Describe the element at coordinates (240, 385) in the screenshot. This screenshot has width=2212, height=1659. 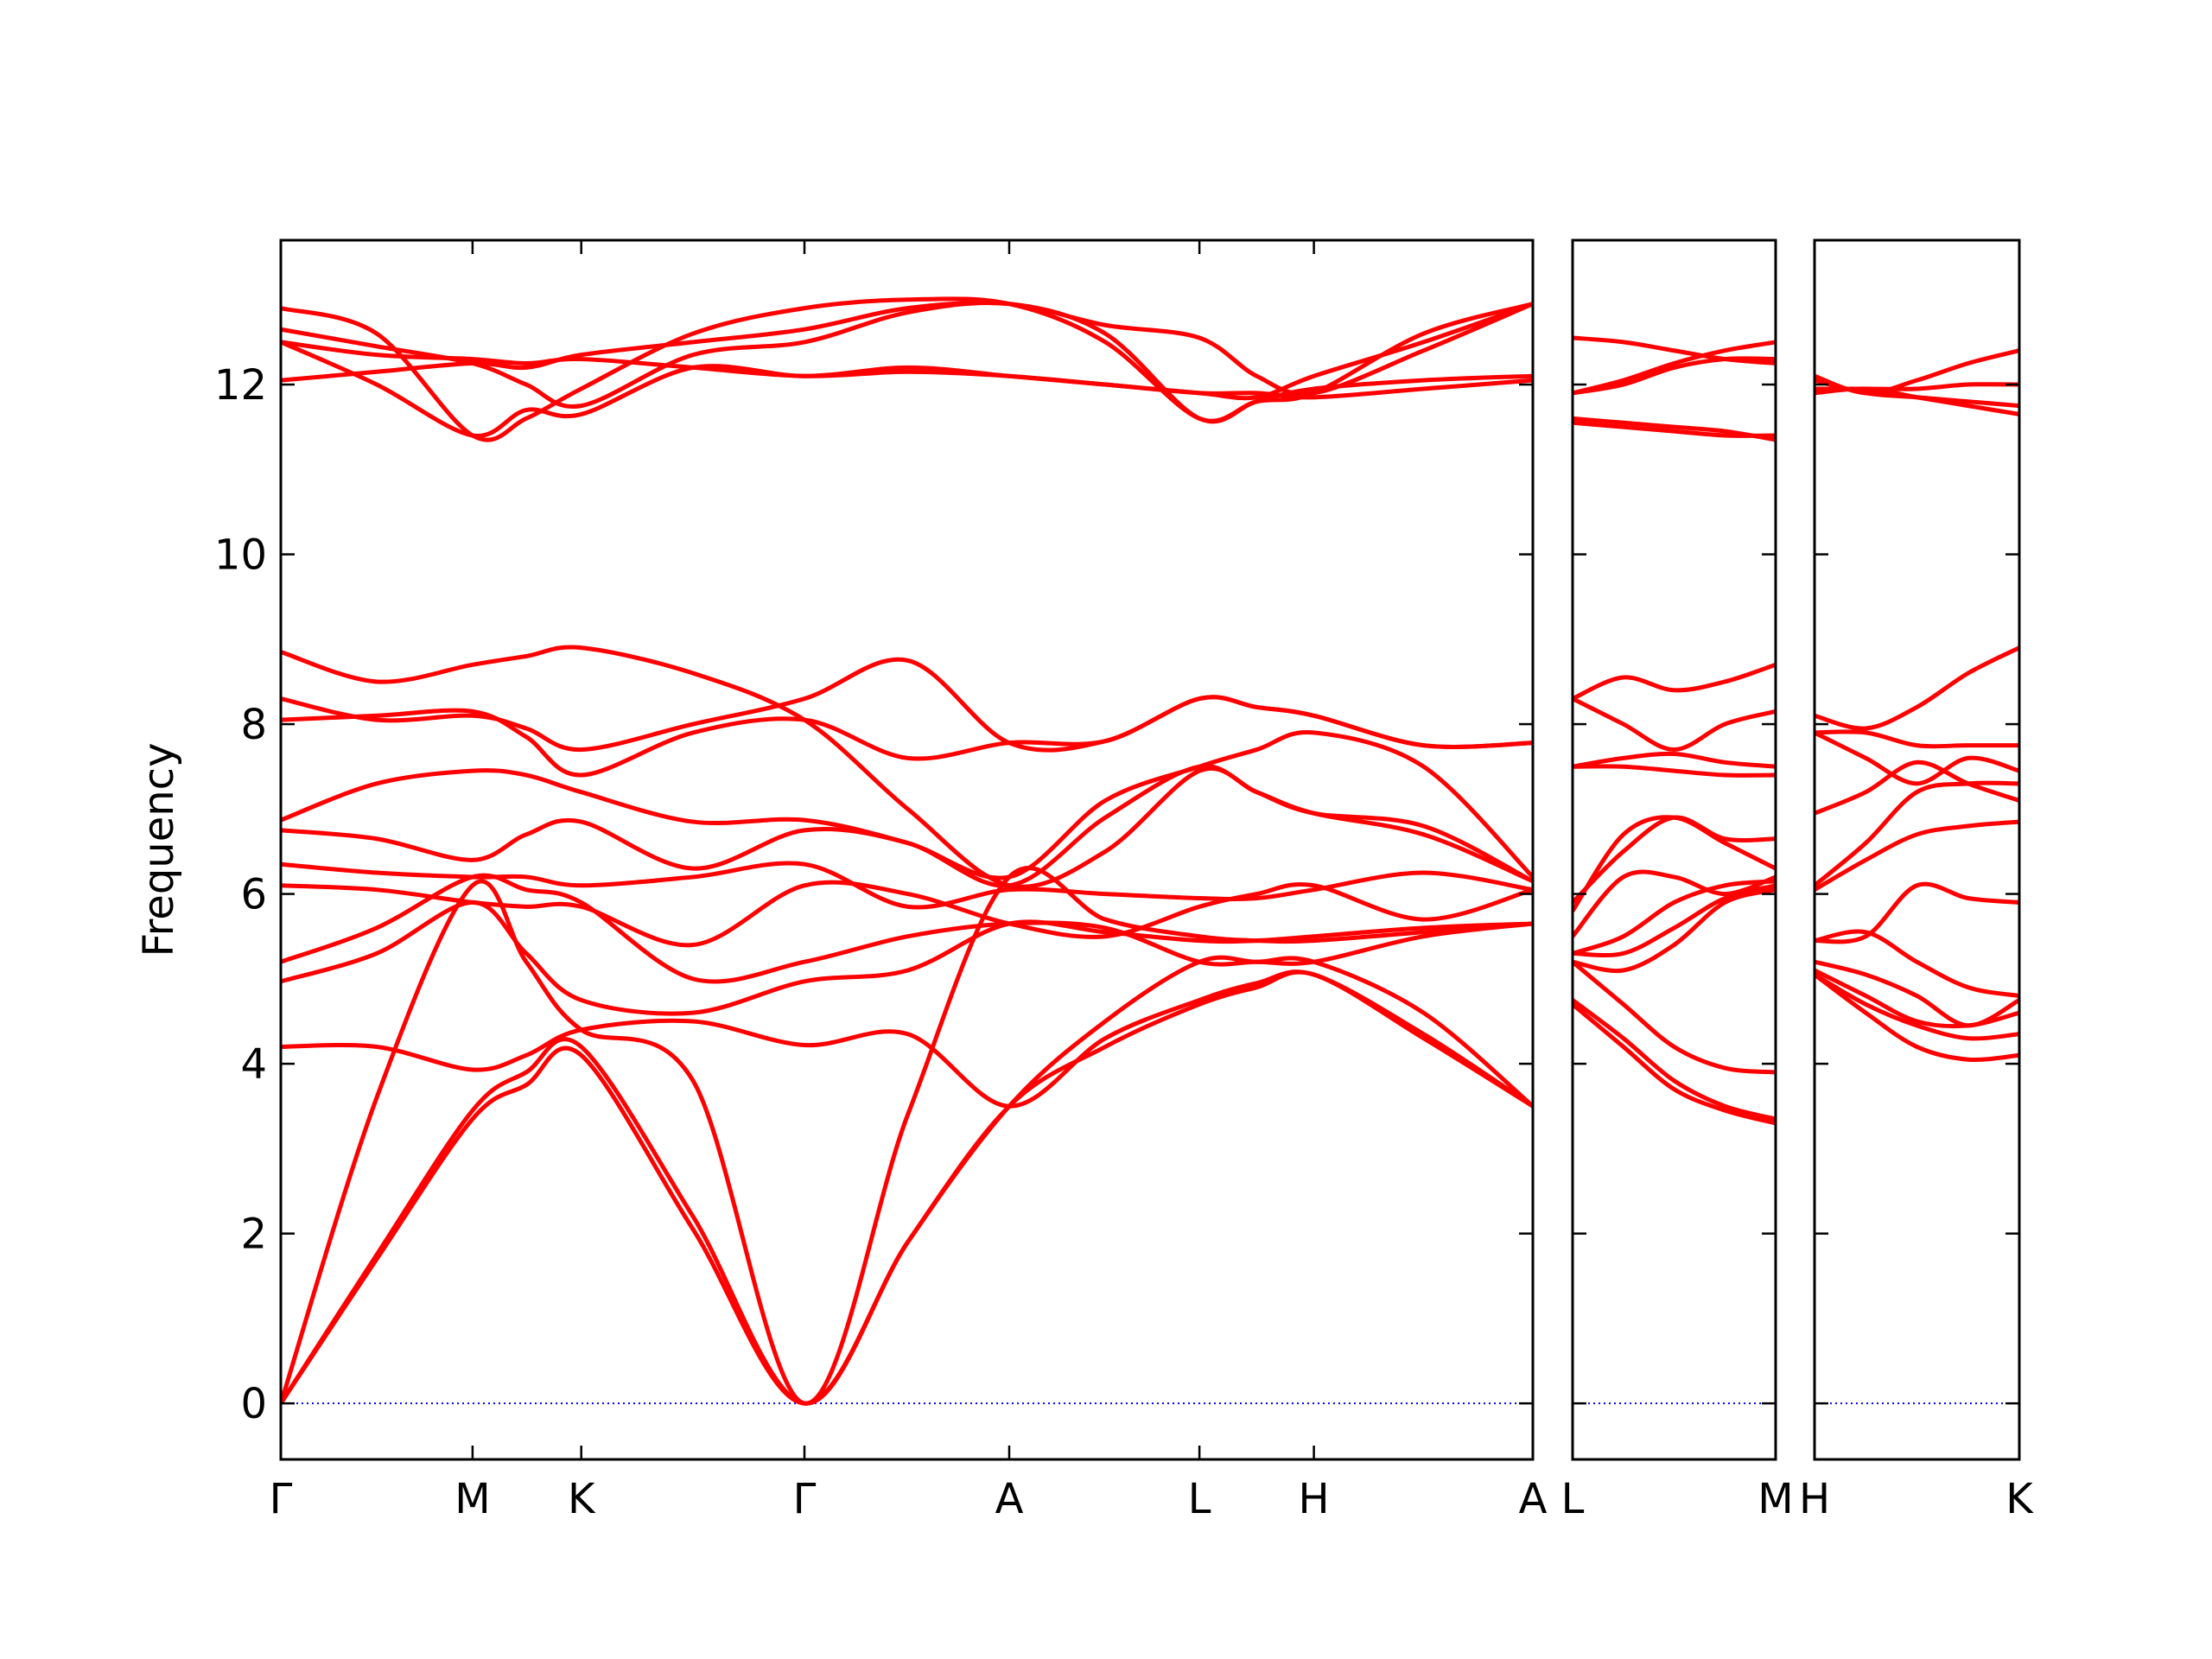
I see `y-tick-label: 12` at that location.